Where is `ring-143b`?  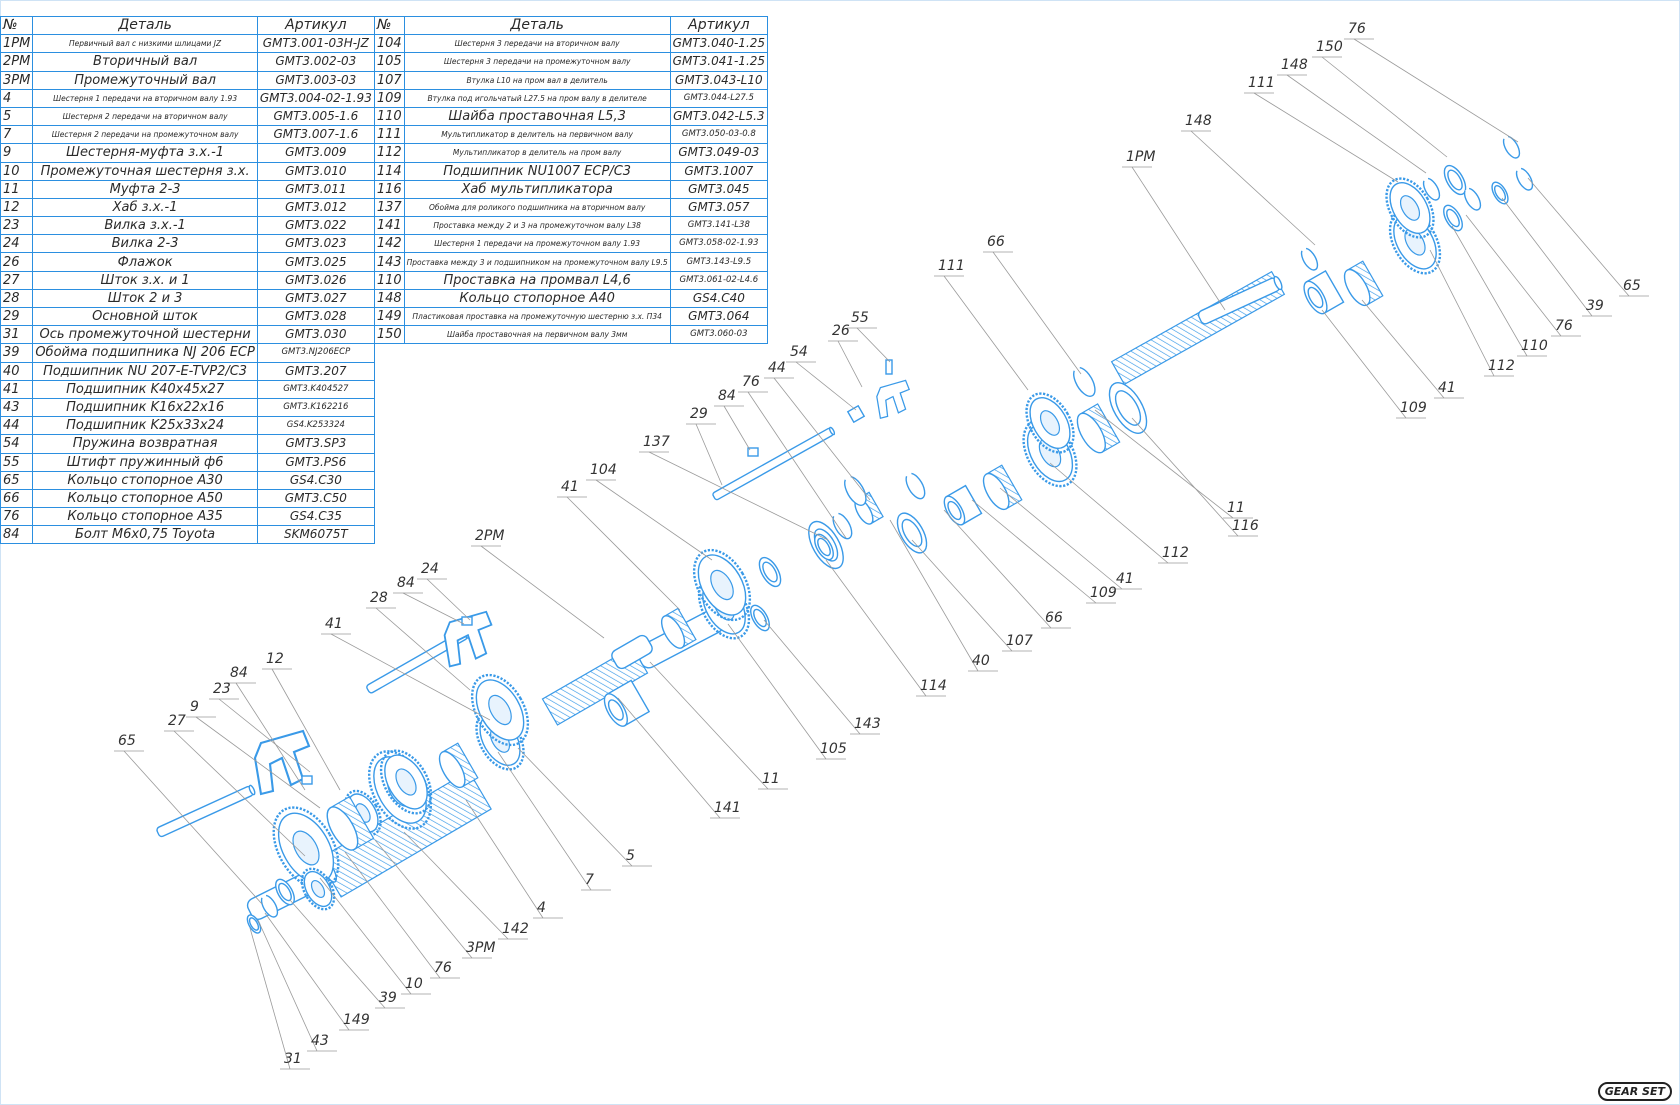
ring-143b is located at coordinates (760, 618).